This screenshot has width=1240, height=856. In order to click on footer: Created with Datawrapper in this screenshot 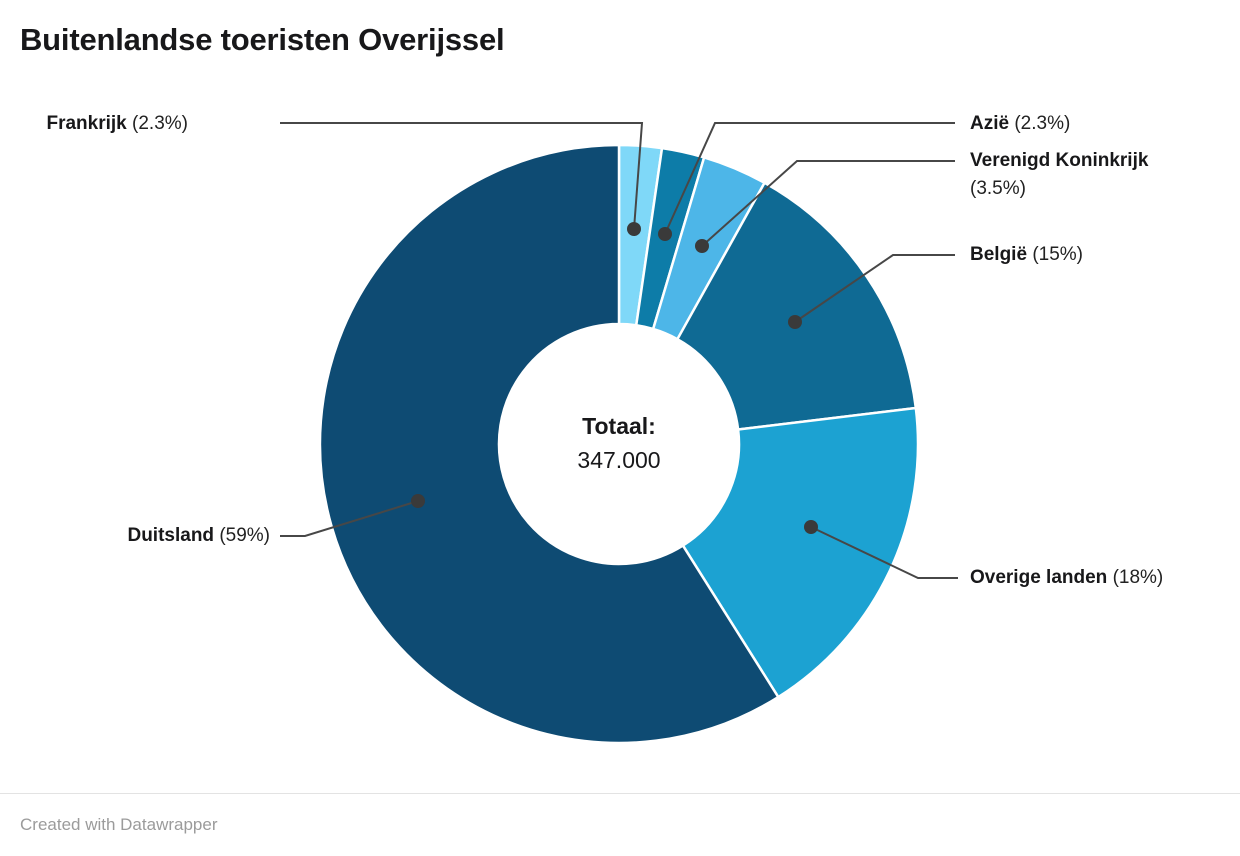, I will do `click(620, 824)`.